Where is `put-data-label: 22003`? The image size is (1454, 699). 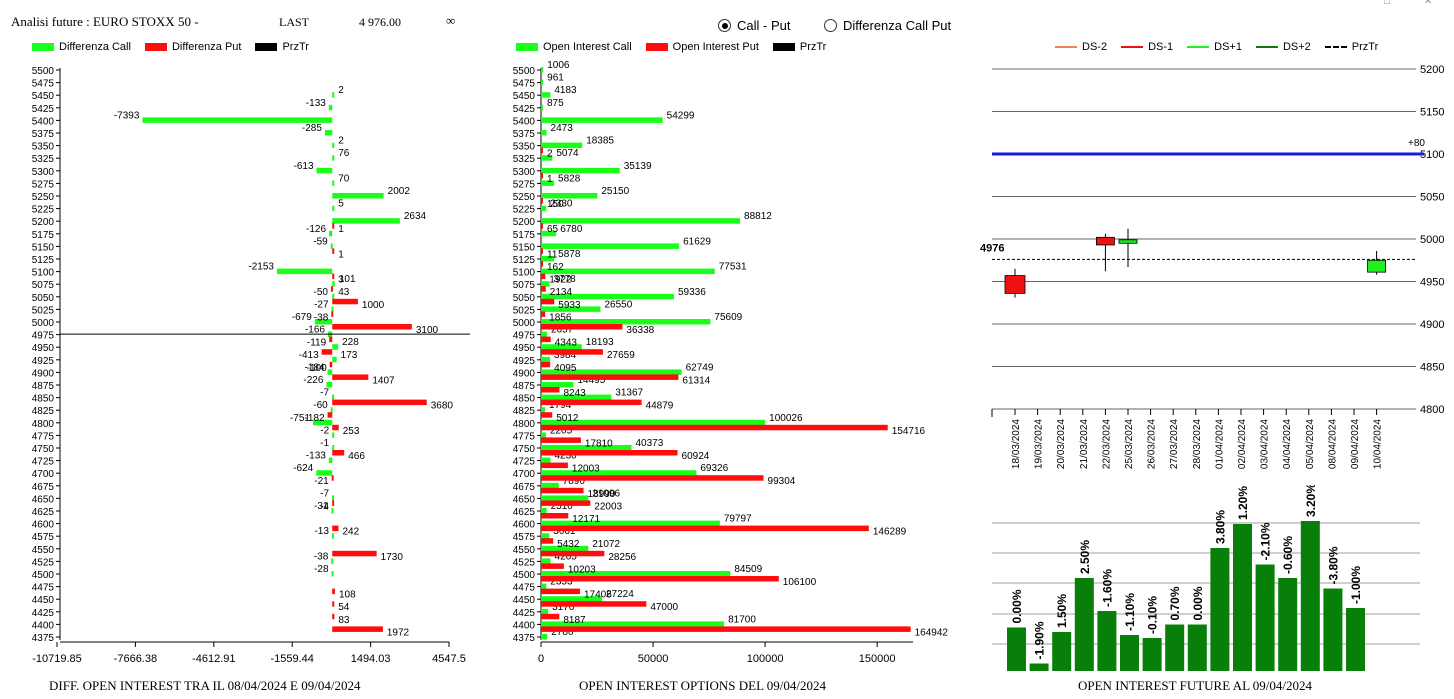
put-data-label: 22003 is located at coordinates (608, 506).